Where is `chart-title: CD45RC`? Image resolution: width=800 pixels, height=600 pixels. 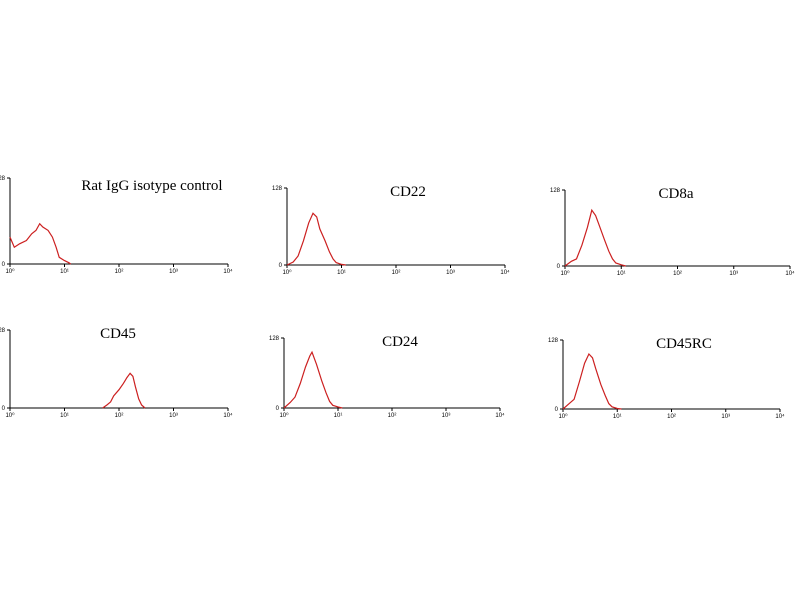
chart-title: CD45RC is located at coordinates (684, 344).